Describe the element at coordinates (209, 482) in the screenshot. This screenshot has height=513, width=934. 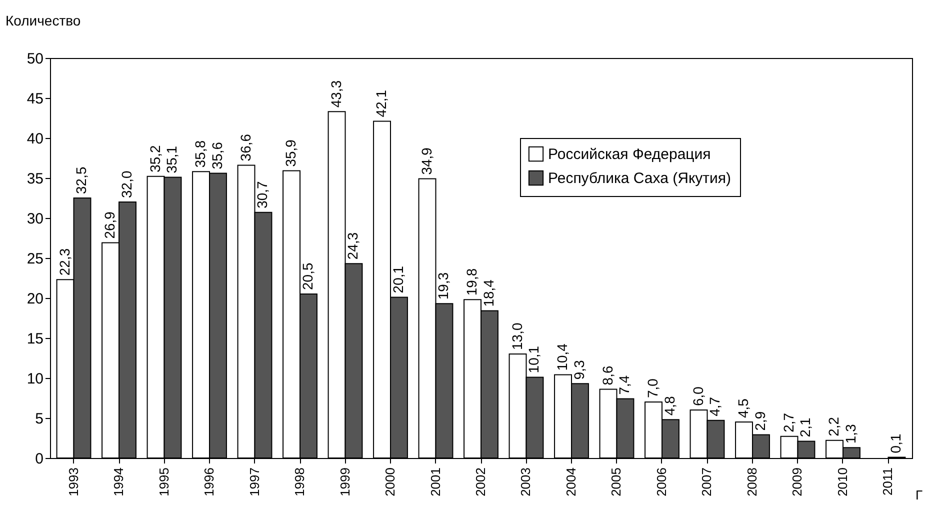
I see `x-tick-label: 1996` at that location.